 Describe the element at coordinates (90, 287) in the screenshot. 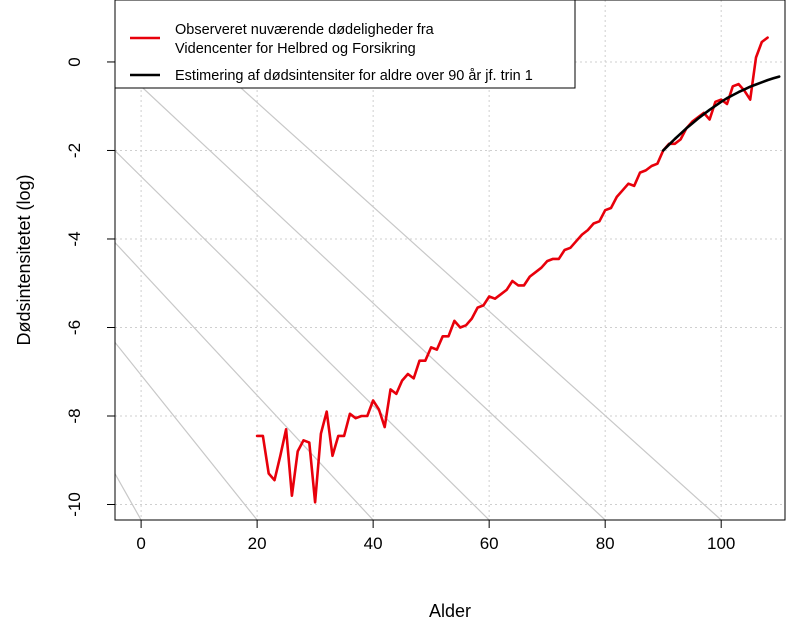

I see `y-axis: 0 -2 -4 -6 -8 -10` at that location.